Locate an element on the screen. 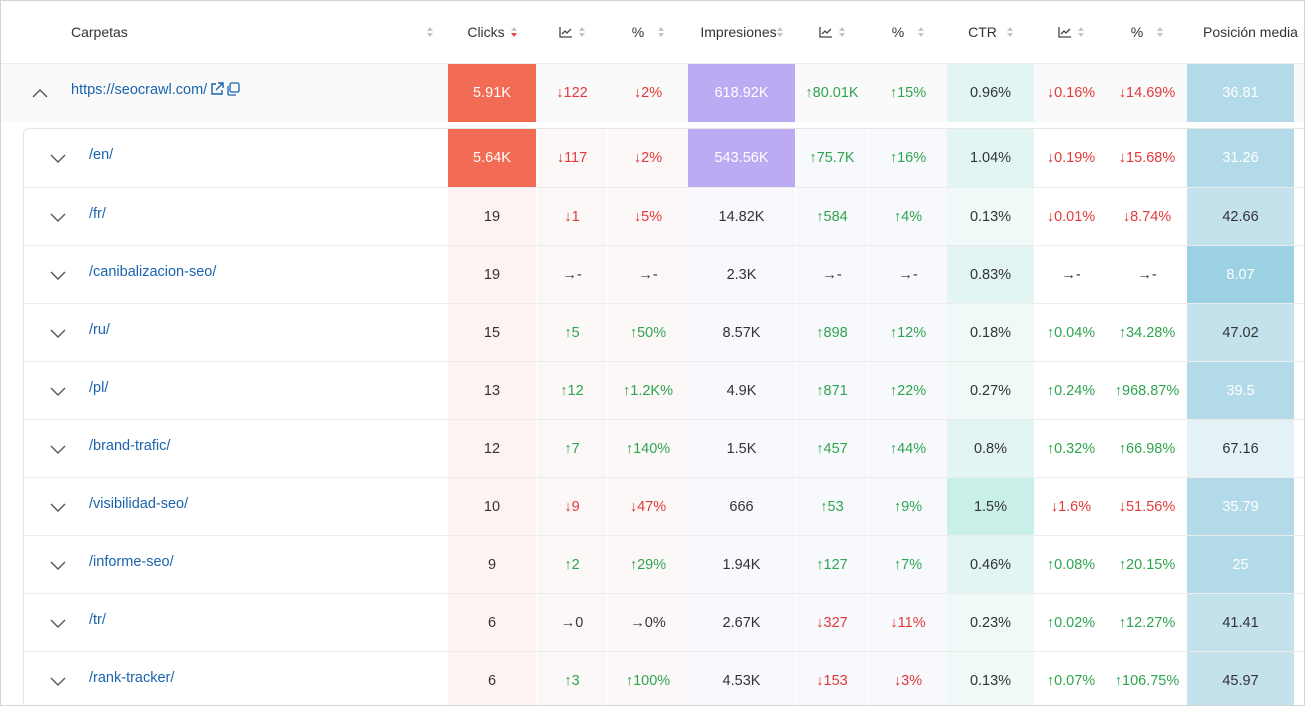  column-header-ctr-trend is located at coordinates (1071, 32).